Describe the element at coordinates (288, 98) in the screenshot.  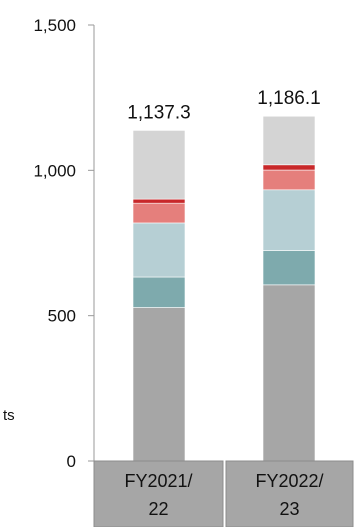
I see `total-value-label: 1,186.1` at that location.